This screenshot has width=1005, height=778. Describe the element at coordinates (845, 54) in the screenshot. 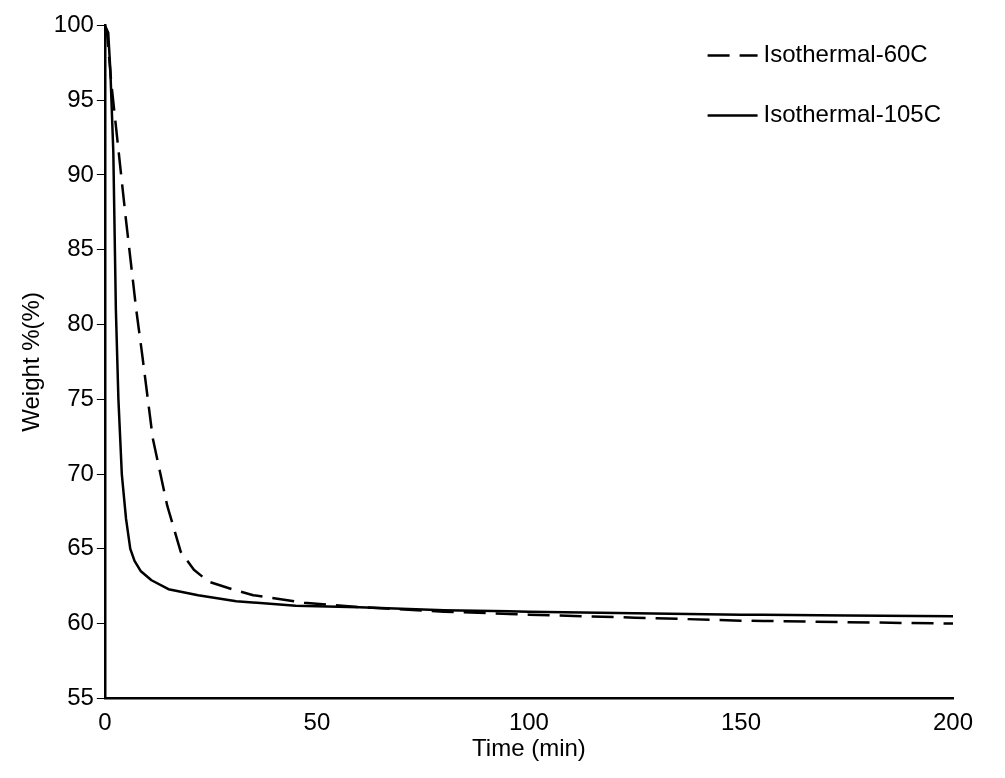

I see `legend-label: Isothermal-60C` at that location.